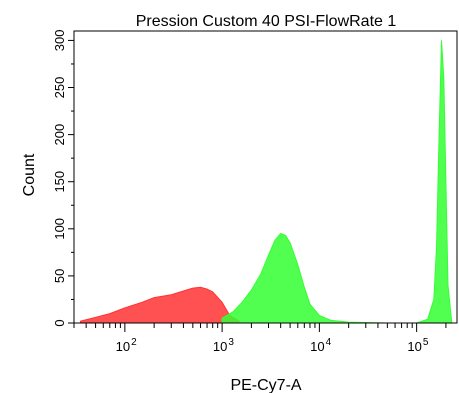  I want to click on x-tick-exponent: 3, so click(231, 342).